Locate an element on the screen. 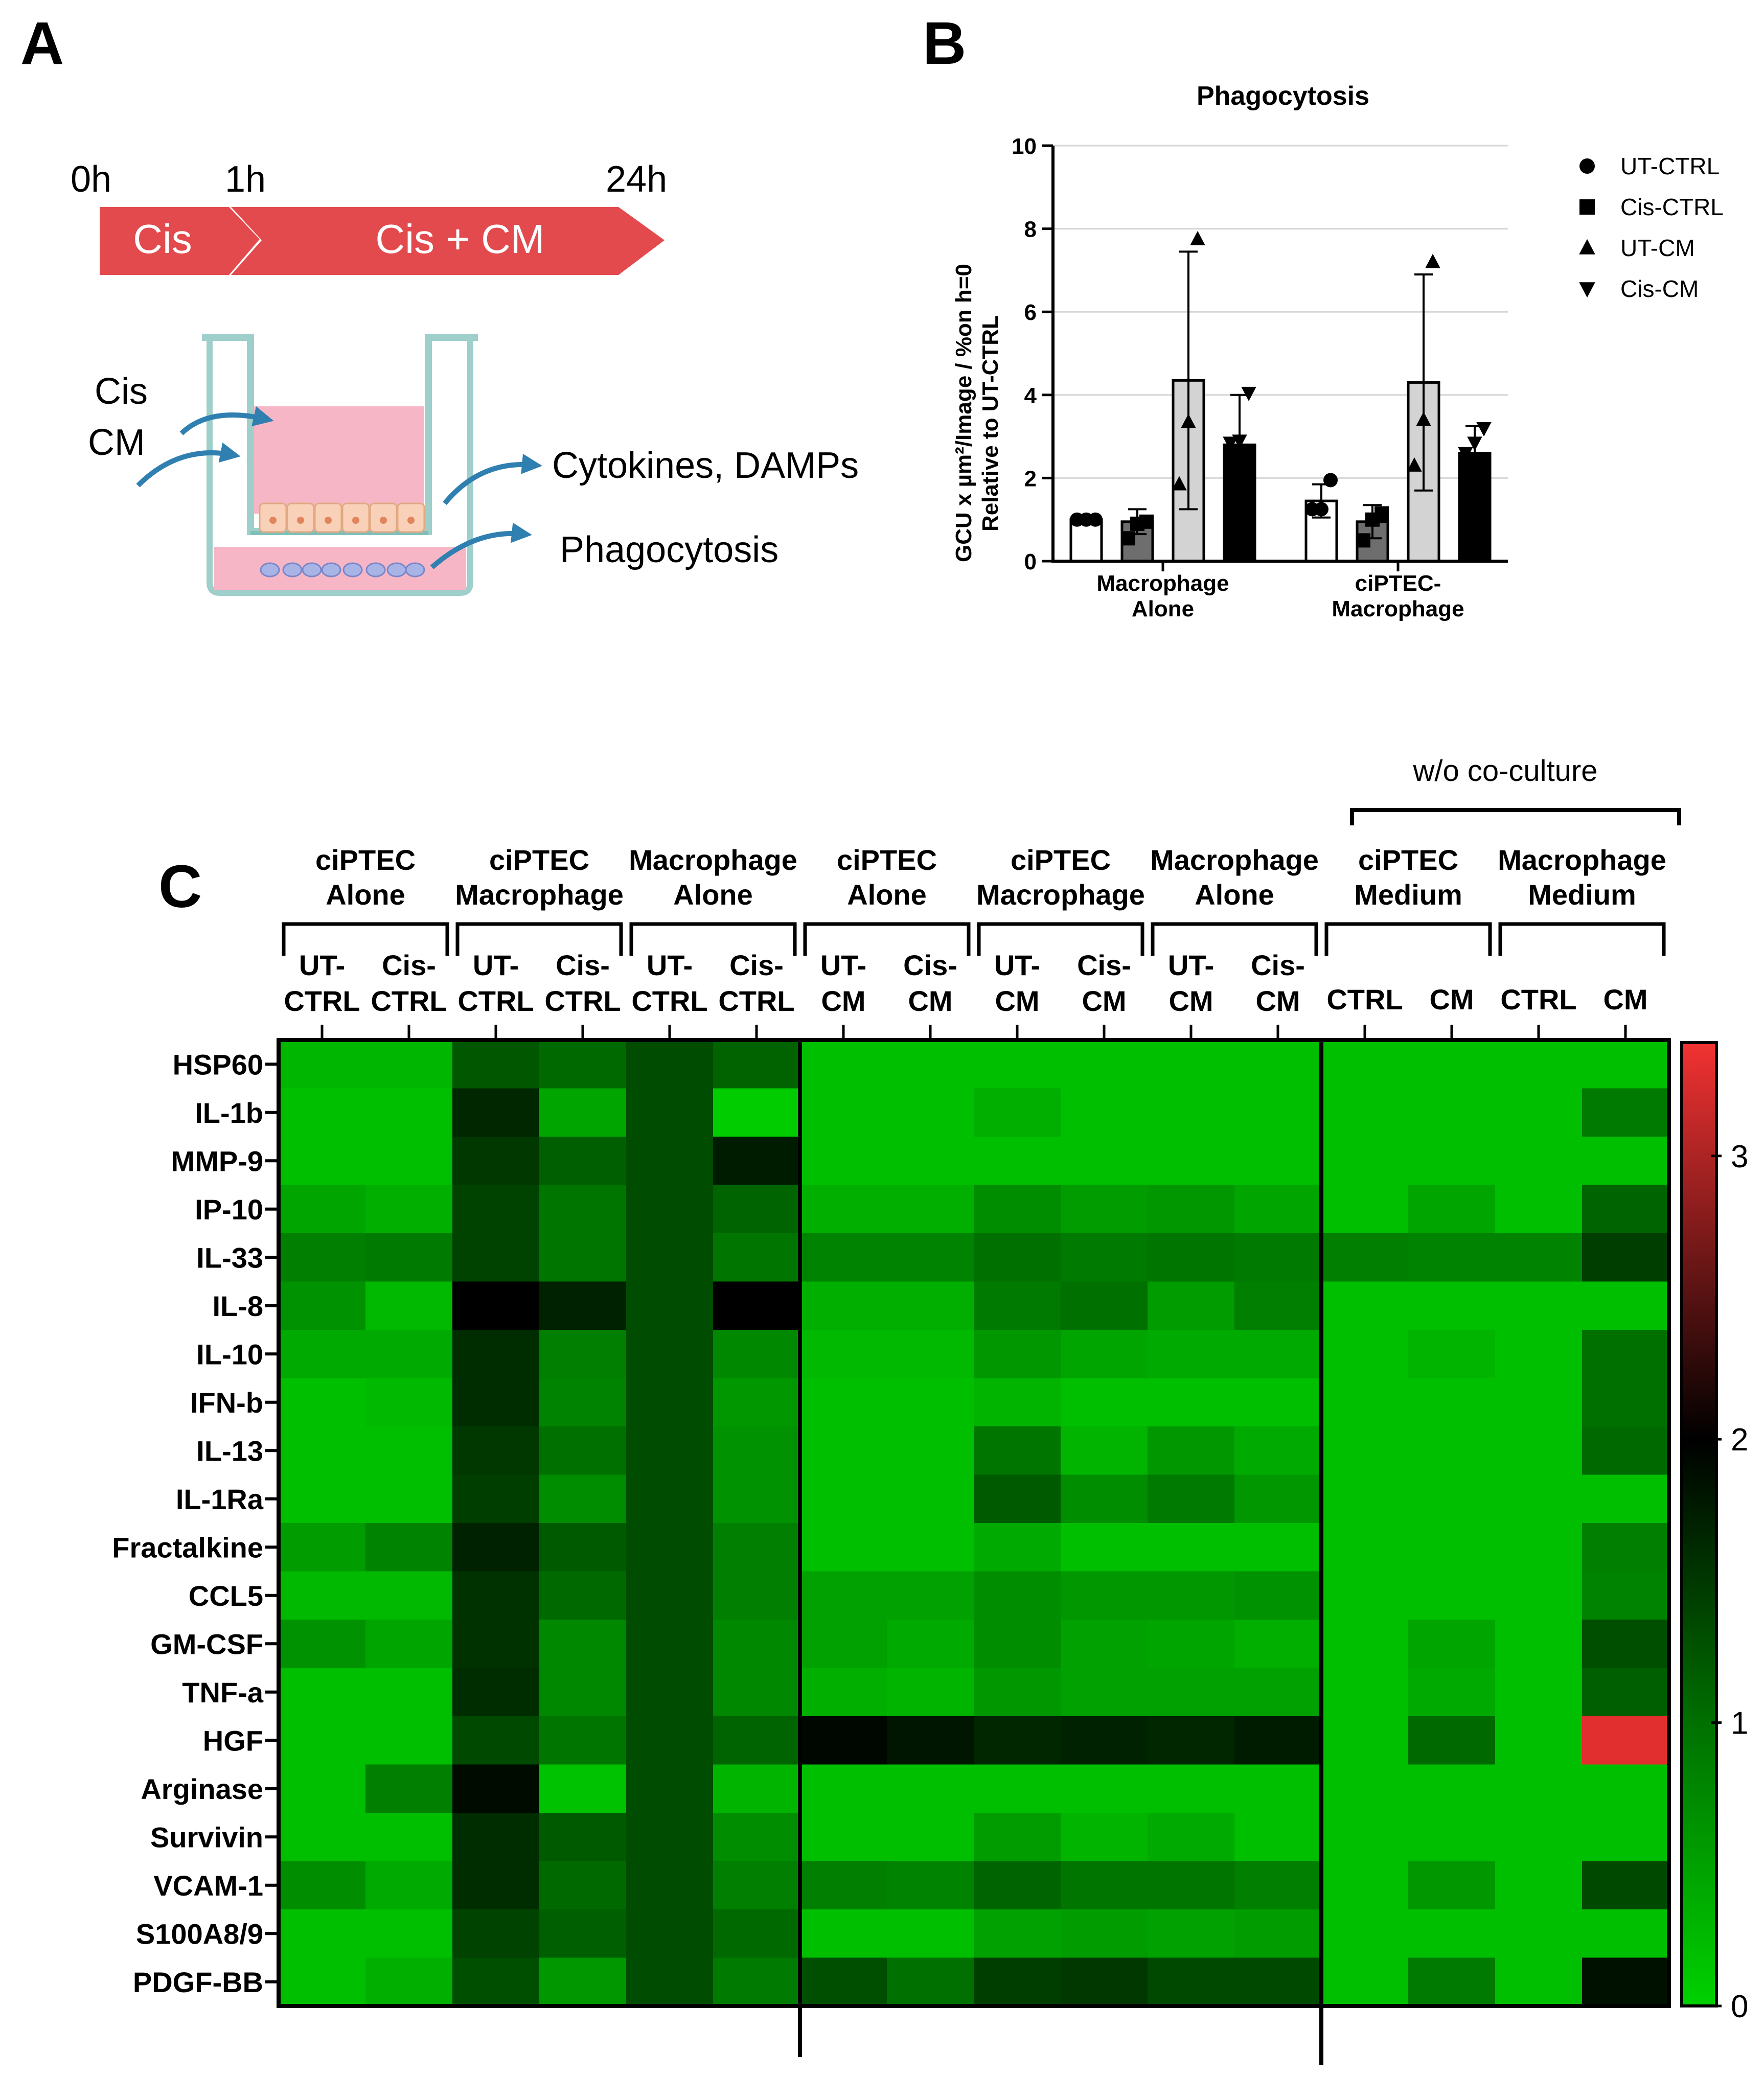  bar-y-tick-label: 0 is located at coordinates (1030, 562).